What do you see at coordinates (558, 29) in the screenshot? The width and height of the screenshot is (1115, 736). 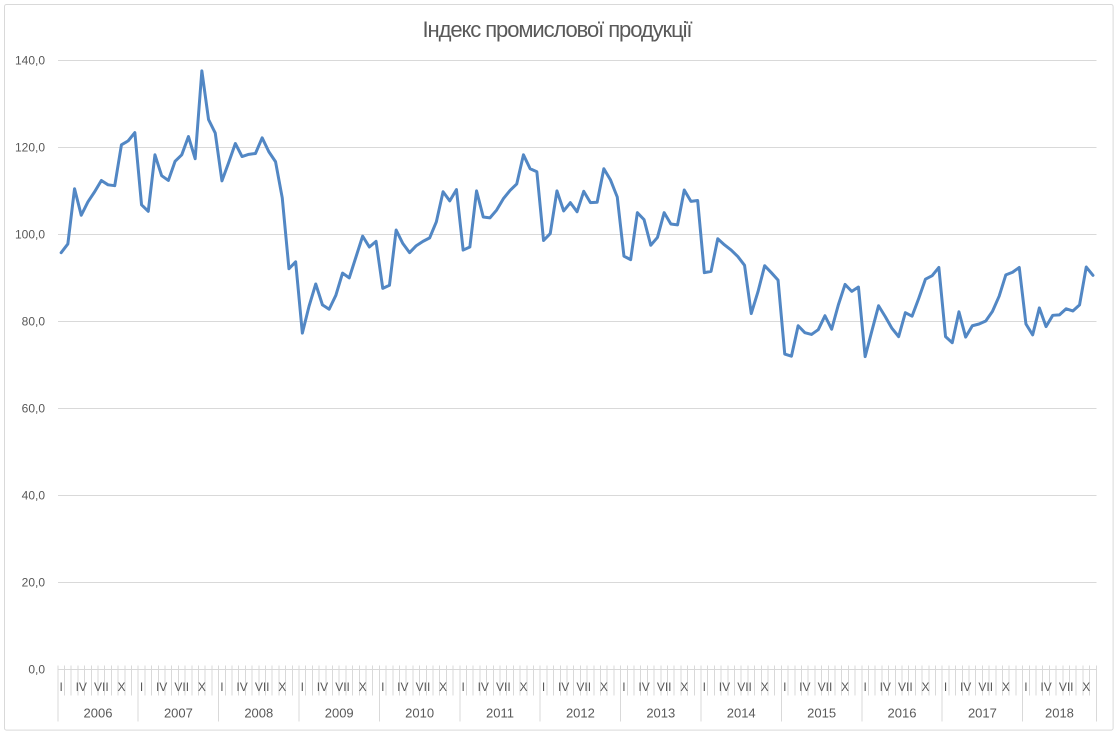 I see `svg-text: Індекс промислової продукції` at bounding box center [558, 29].